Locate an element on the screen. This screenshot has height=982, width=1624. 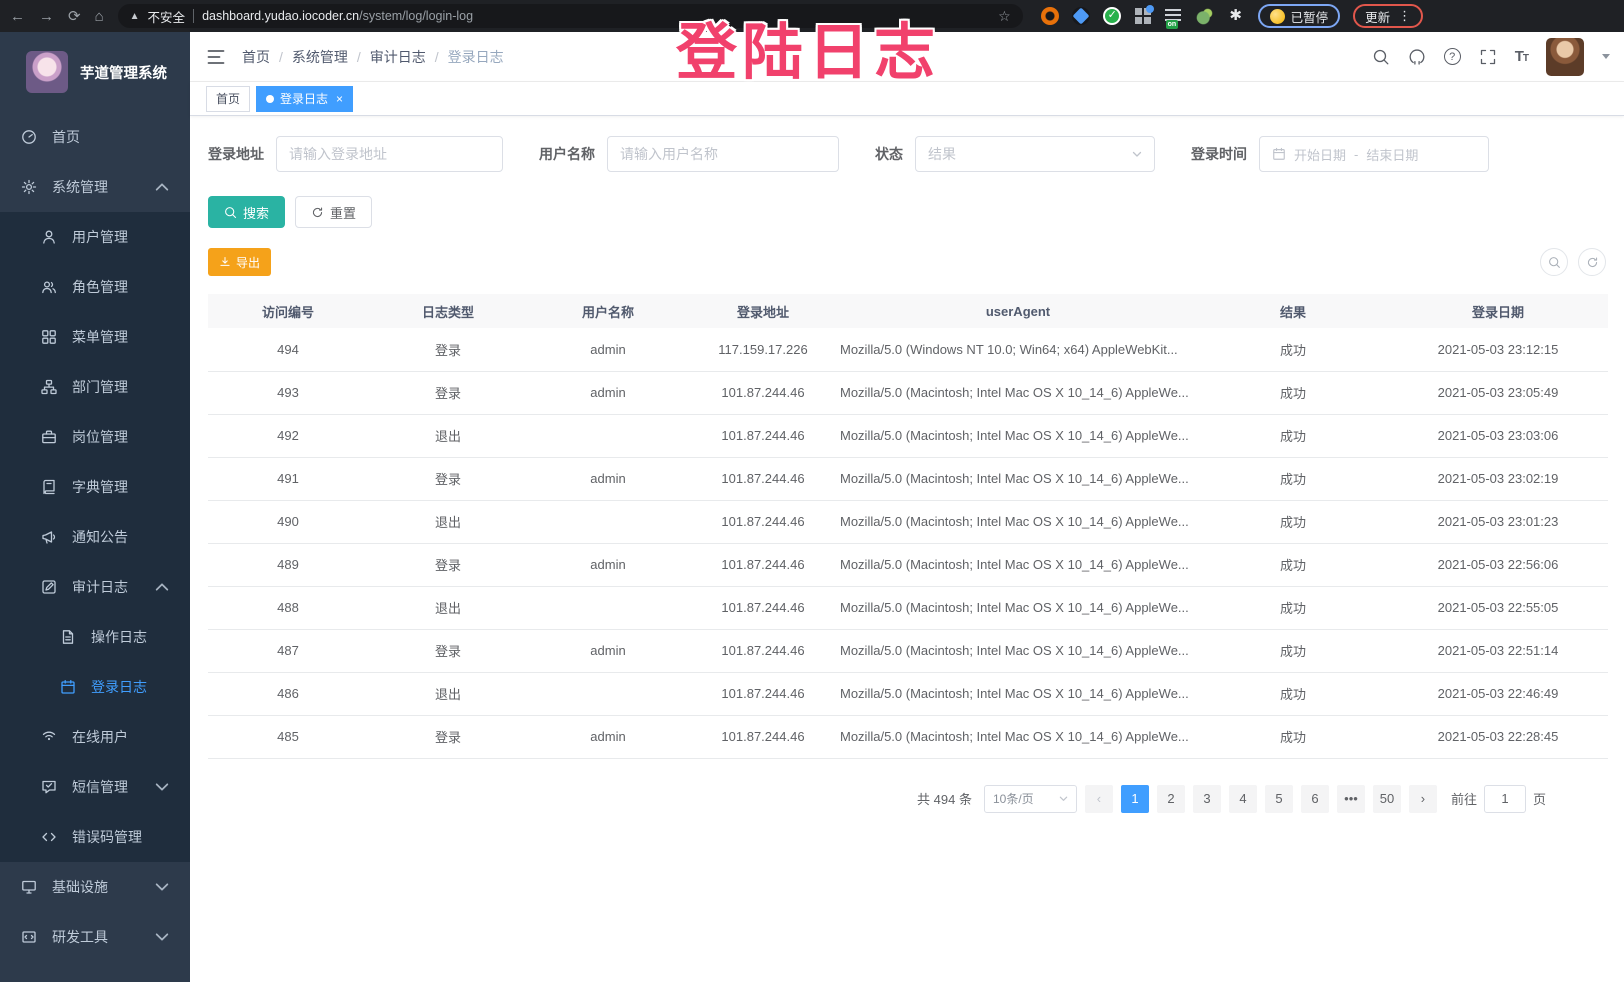
orange-extension-icon is located at coordinates (1049, 16).